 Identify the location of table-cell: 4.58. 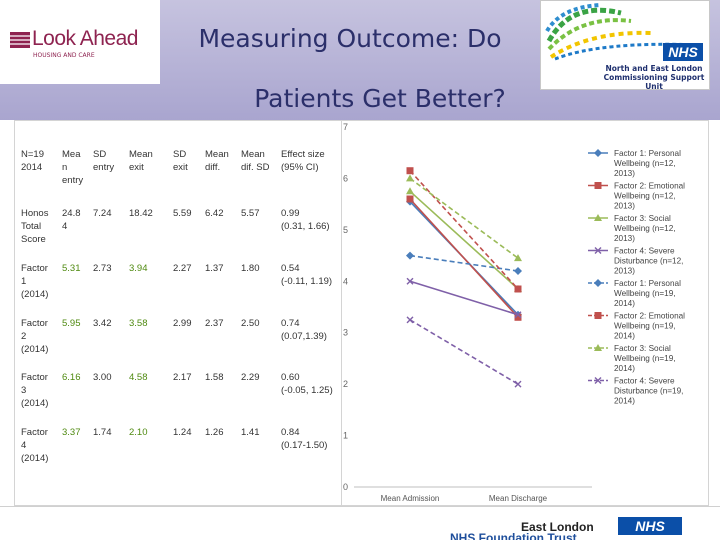
(138, 377).